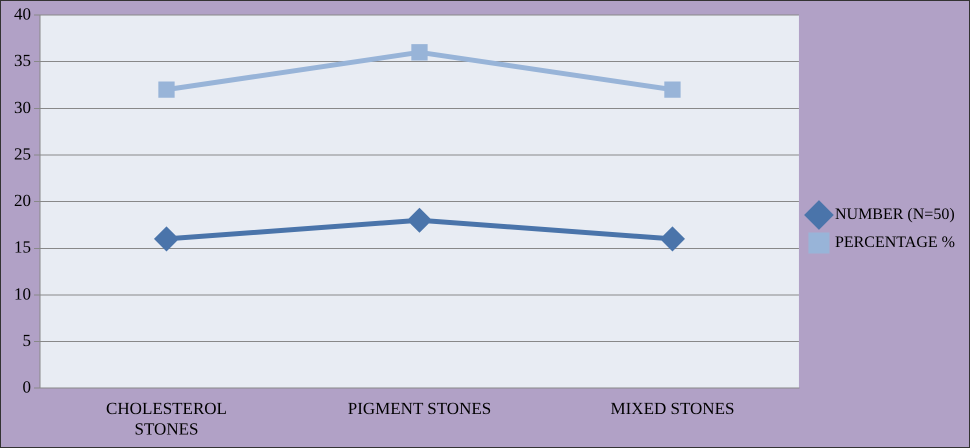 The width and height of the screenshot is (970, 448). Describe the element at coordinates (22, 107) in the screenshot. I see `y-tick-label: 30` at that location.